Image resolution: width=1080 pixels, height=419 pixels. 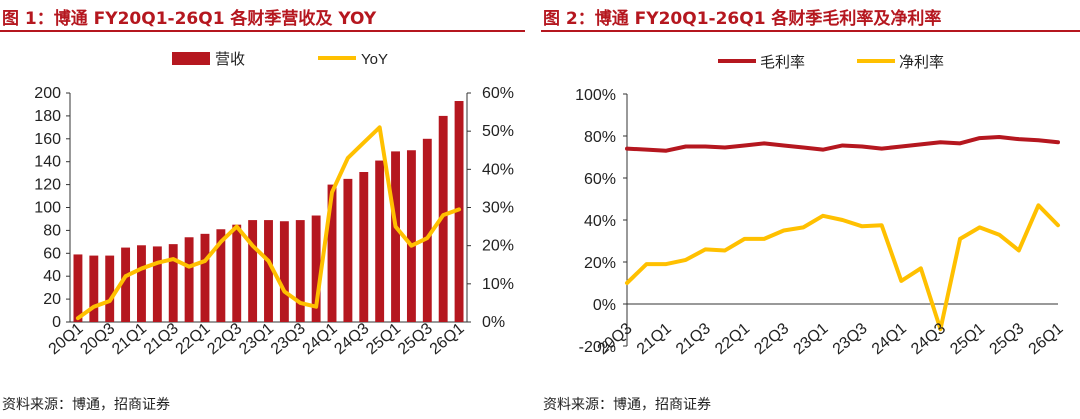 I want to click on right-y-tick-label: 0%, so click(x=493, y=322).